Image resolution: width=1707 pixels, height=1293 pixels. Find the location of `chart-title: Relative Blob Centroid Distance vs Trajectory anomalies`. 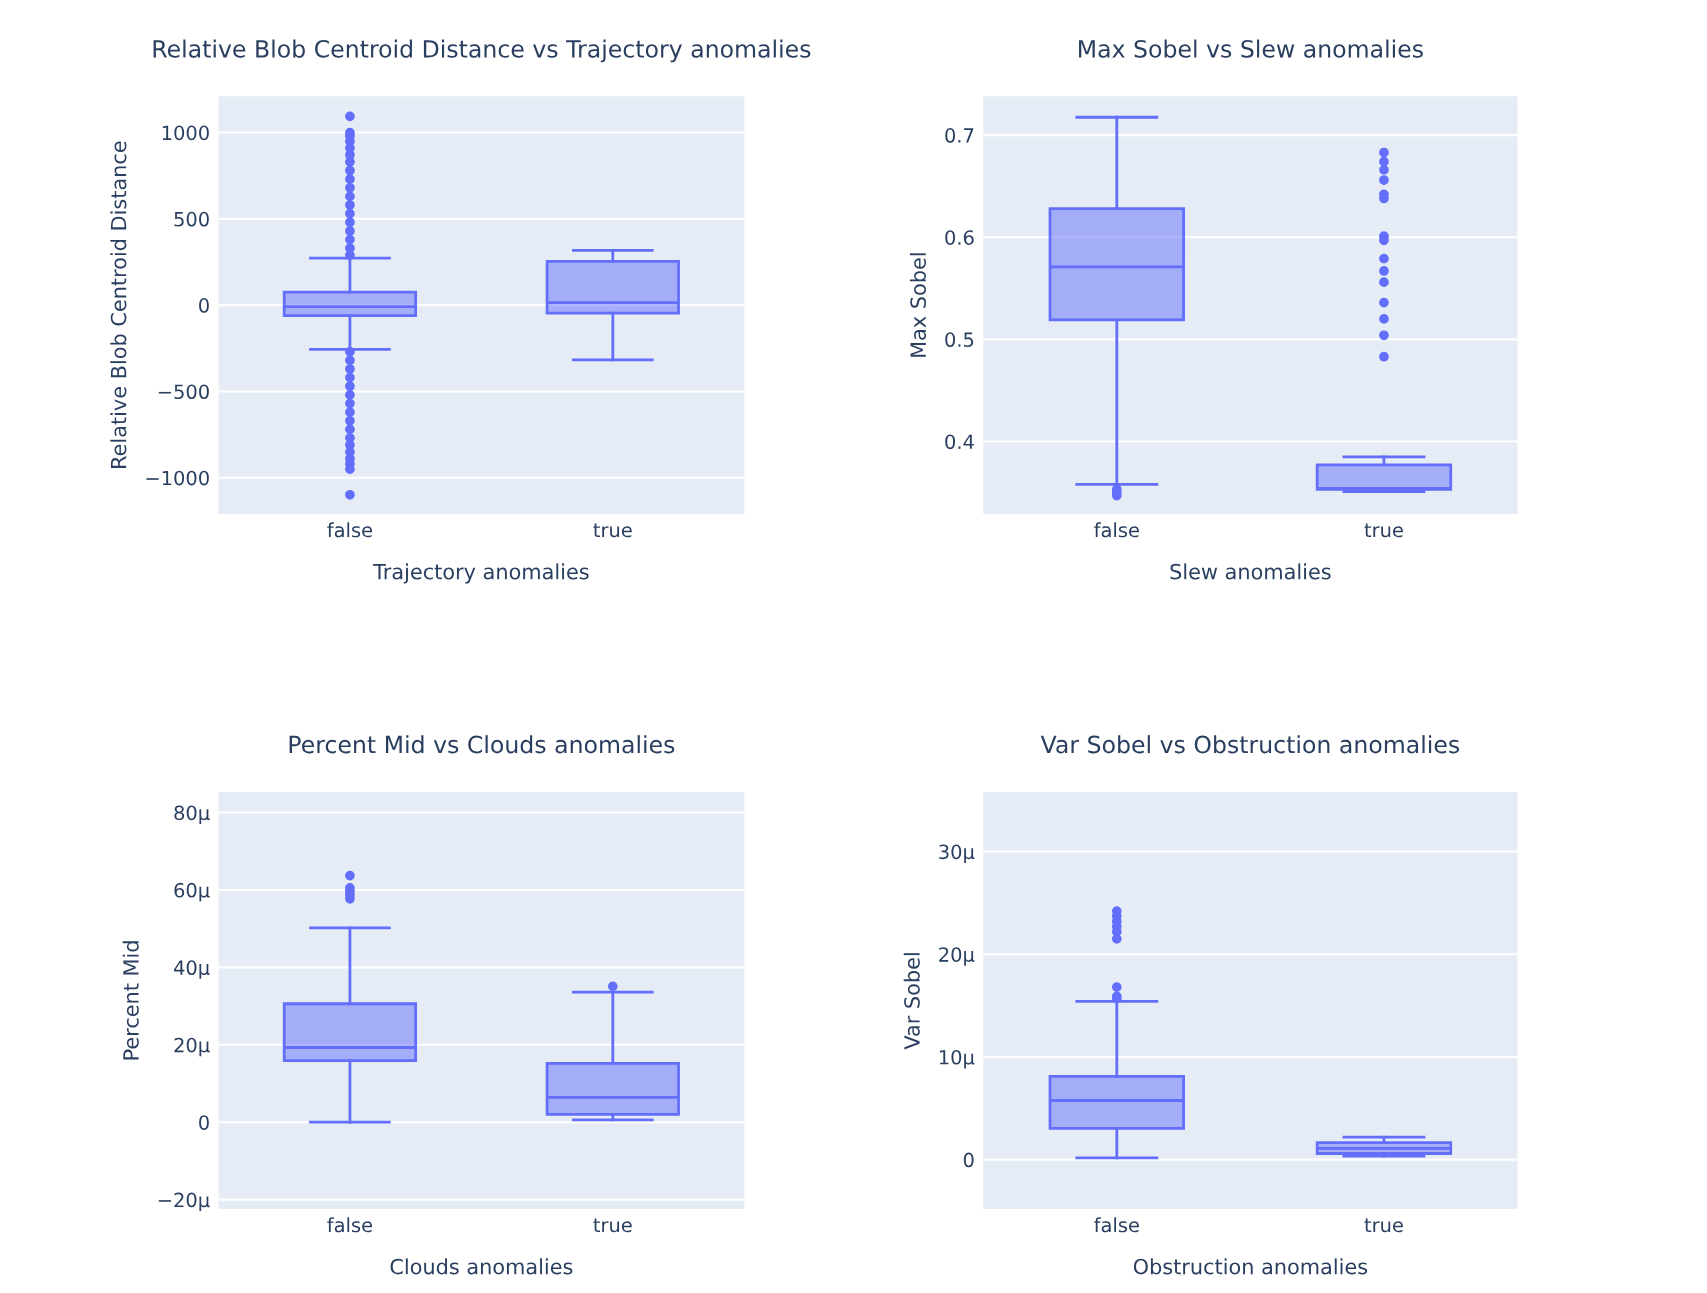

chart-title: Relative Blob Centroid Distance vs Trajectory anomalies is located at coordinates (482, 51).